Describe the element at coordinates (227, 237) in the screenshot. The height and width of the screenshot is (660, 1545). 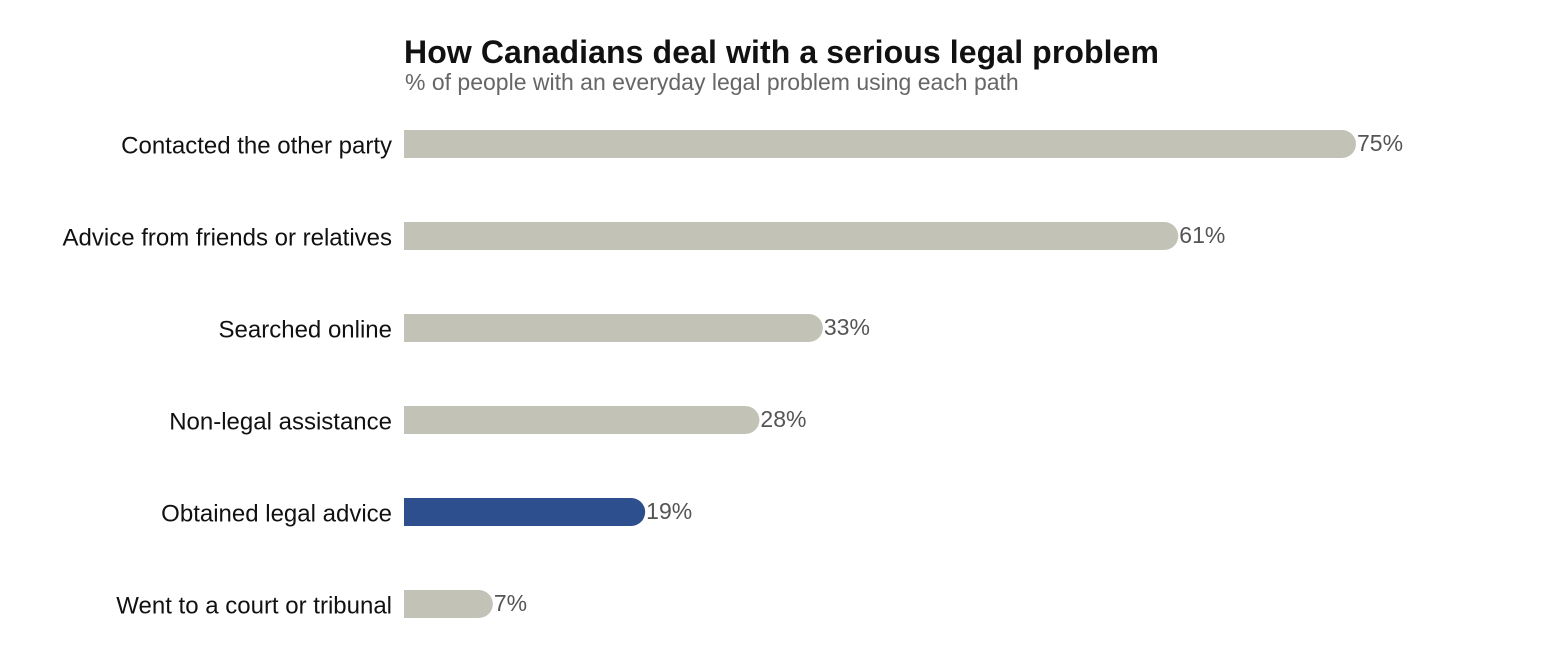
I see `category-label: Advice from friends or relatives` at that location.